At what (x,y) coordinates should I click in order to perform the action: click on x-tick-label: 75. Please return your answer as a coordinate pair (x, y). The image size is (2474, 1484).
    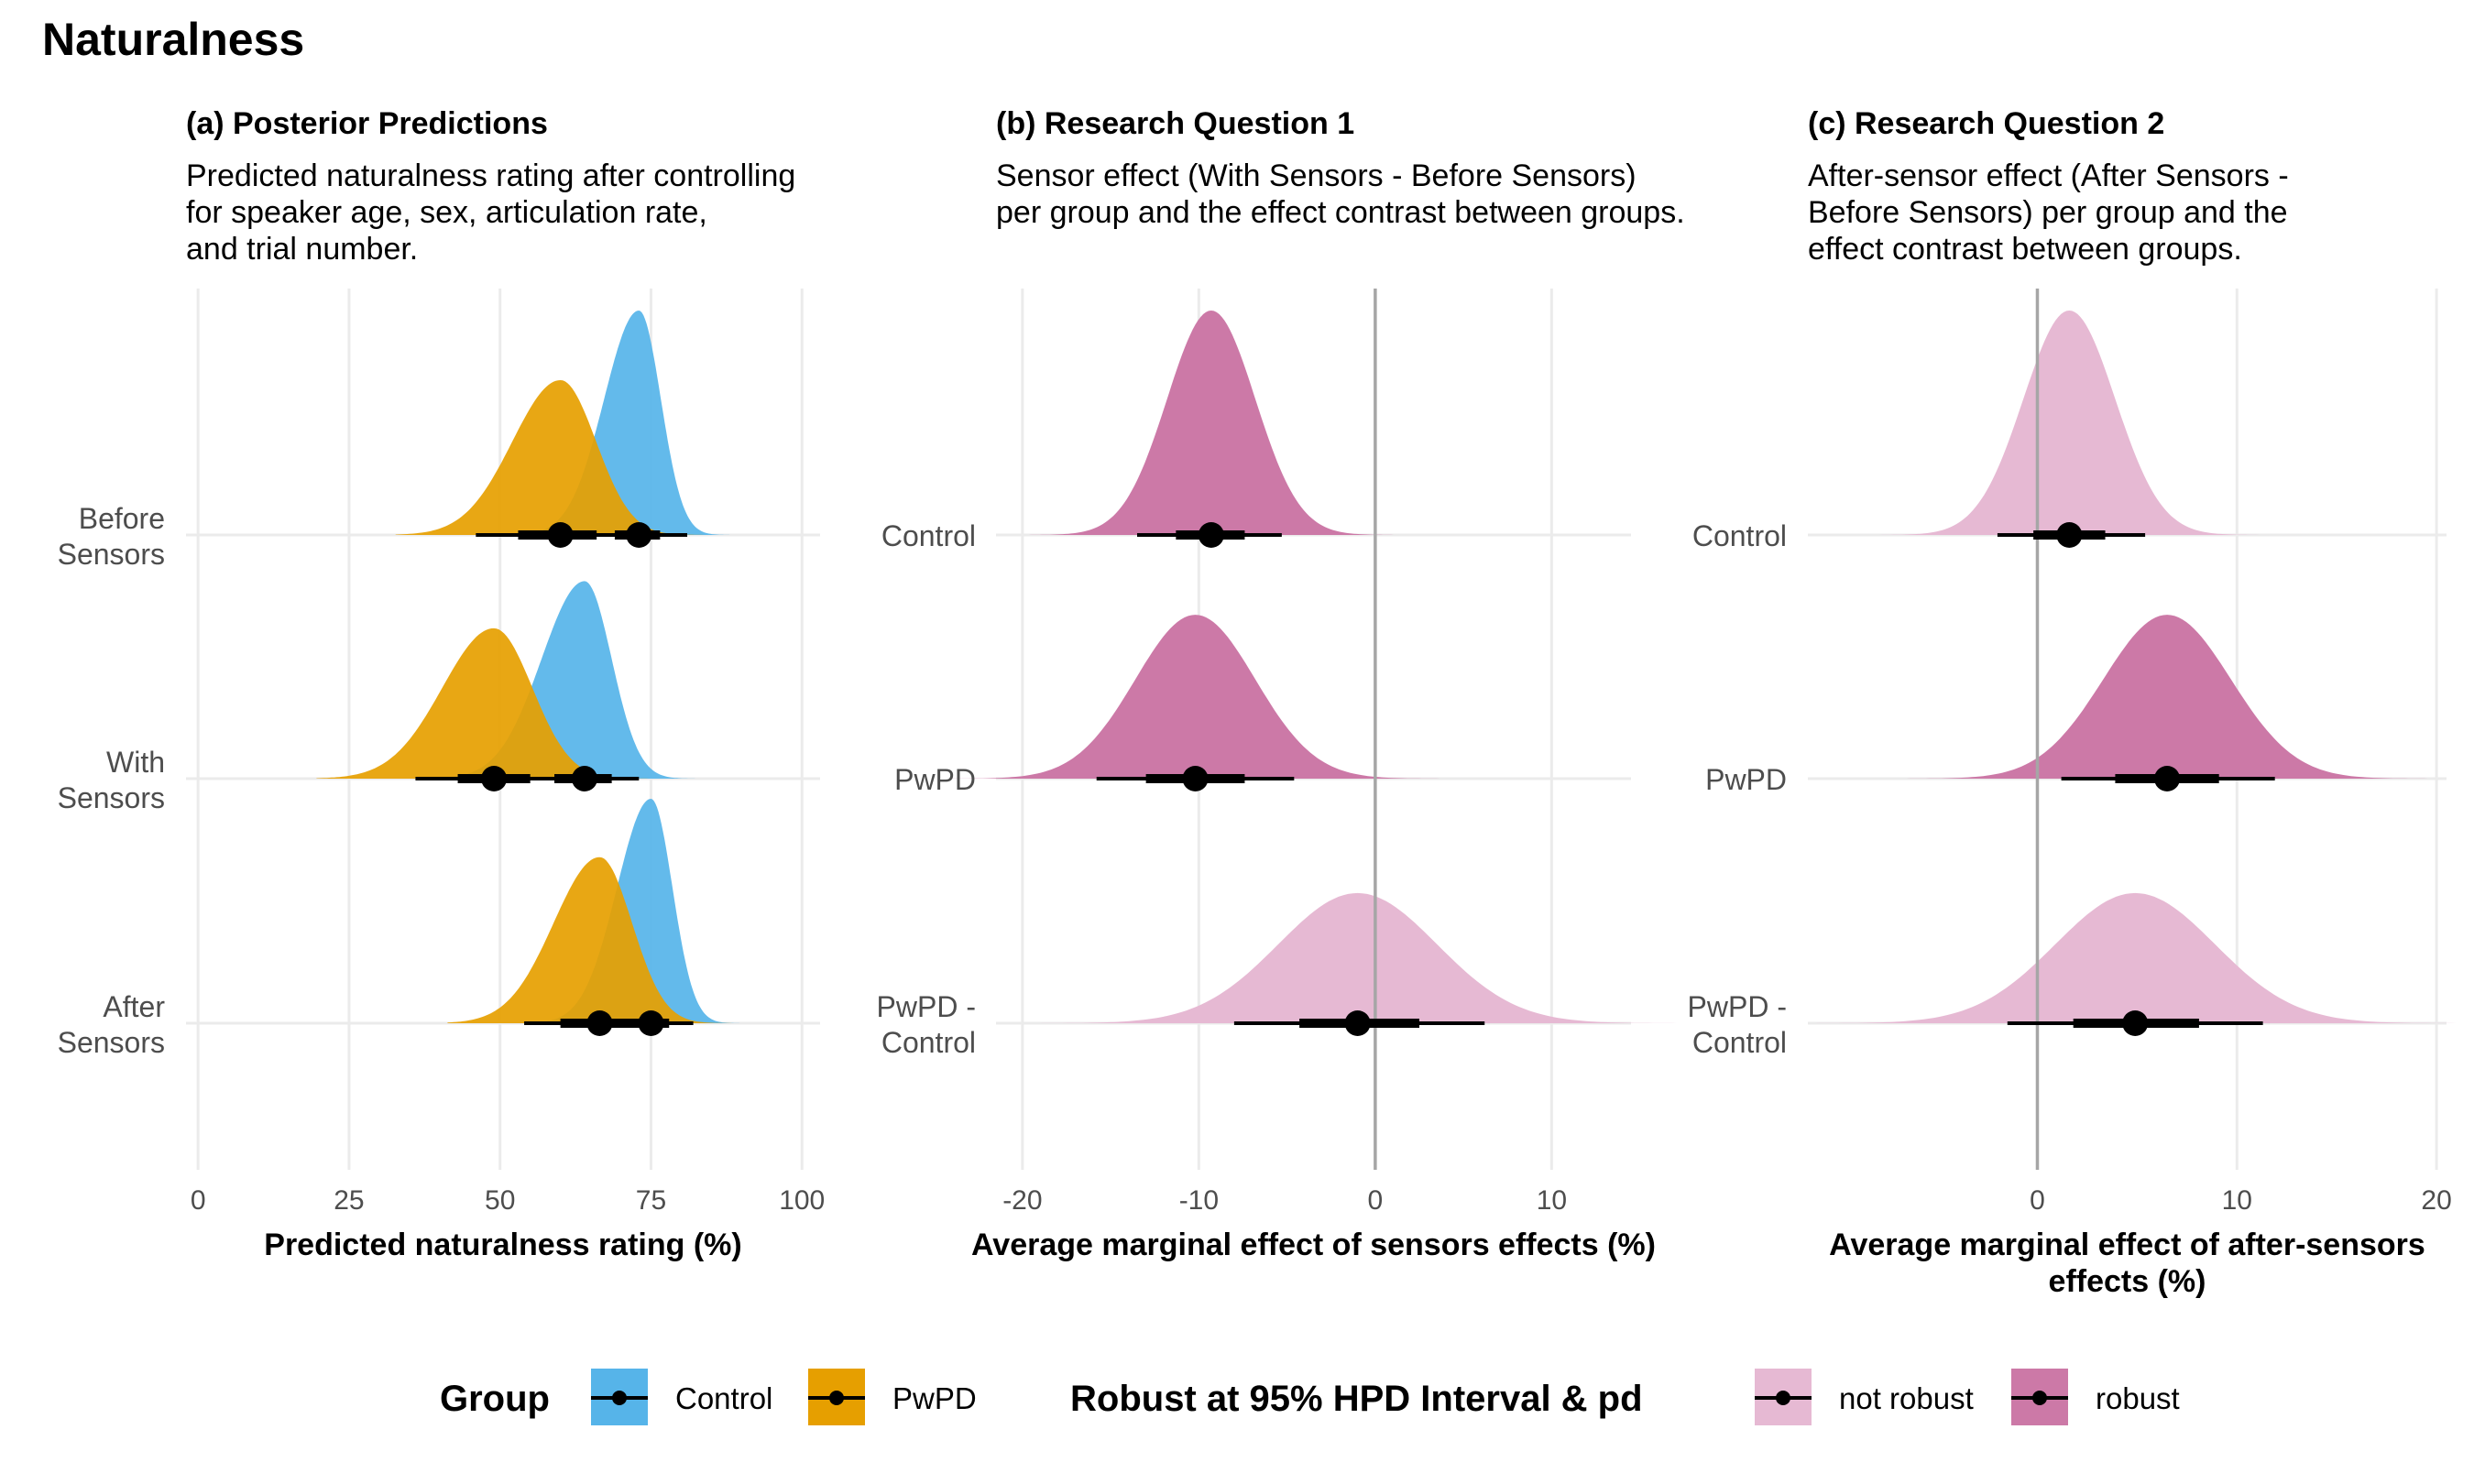
    Looking at the image, I should click on (651, 1201).